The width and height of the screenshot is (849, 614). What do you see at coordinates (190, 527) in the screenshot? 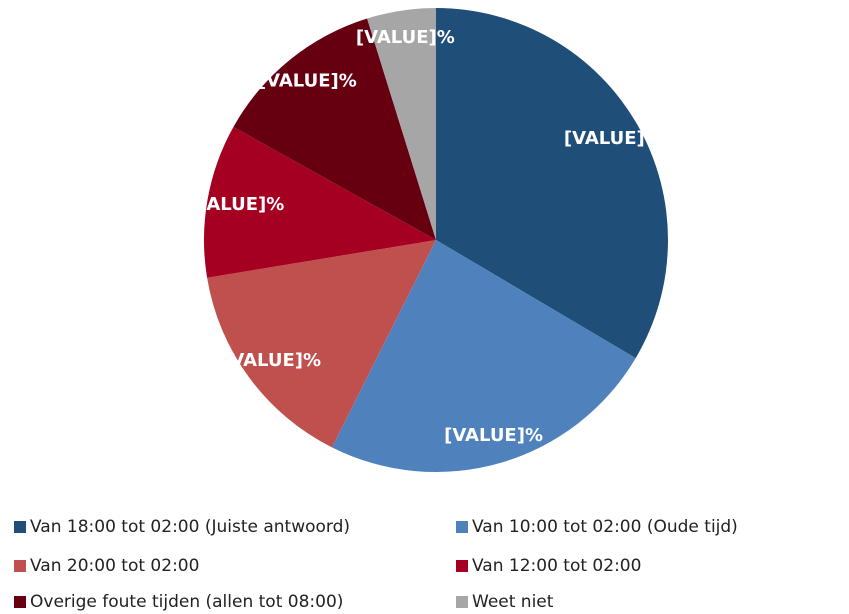
I see `legend-label: Van 18:00 tot 02:00 (Juiste antwoord)` at bounding box center [190, 527].